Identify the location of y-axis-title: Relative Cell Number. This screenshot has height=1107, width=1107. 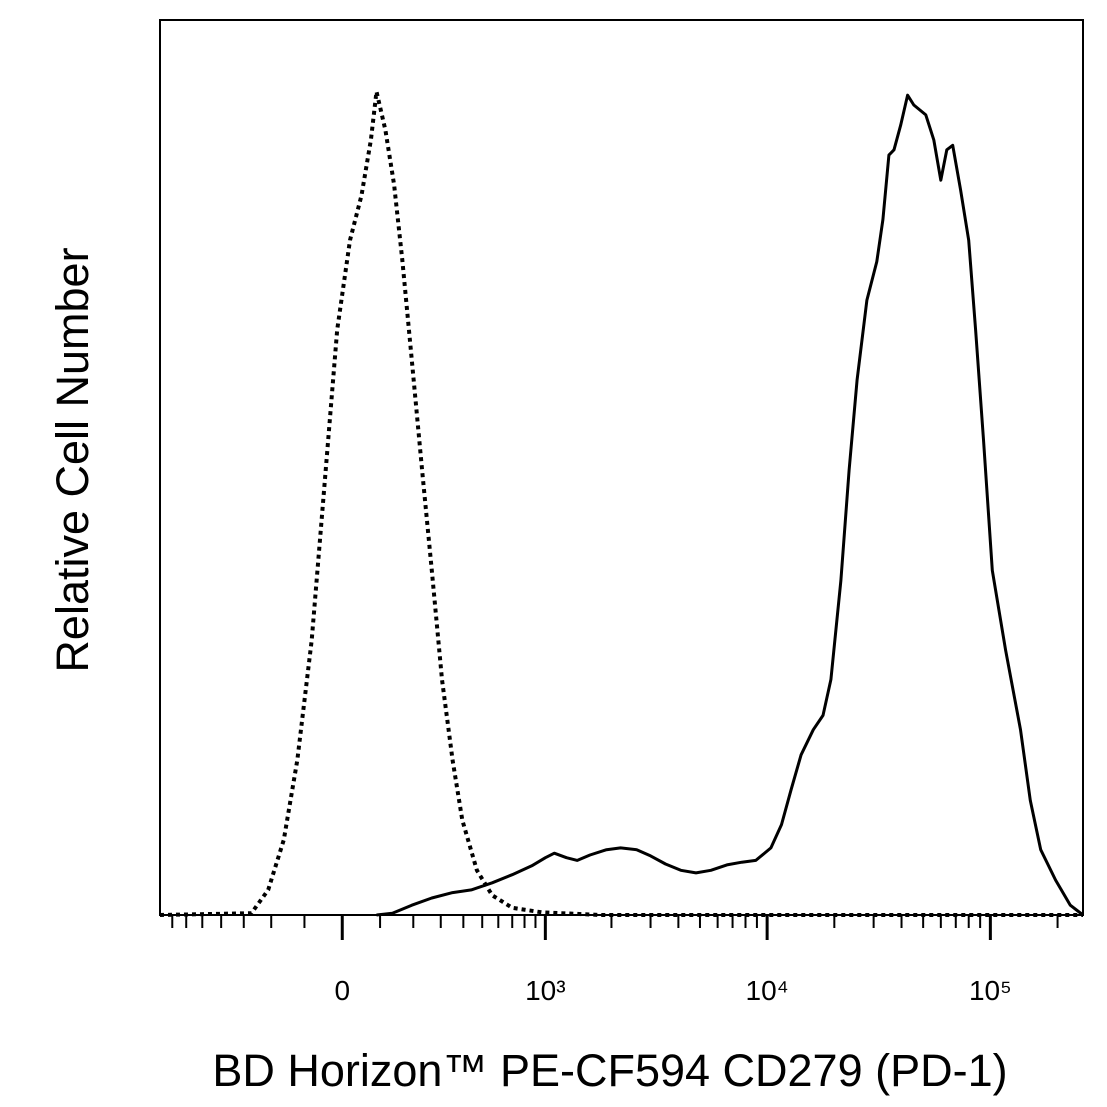
(72, 459).